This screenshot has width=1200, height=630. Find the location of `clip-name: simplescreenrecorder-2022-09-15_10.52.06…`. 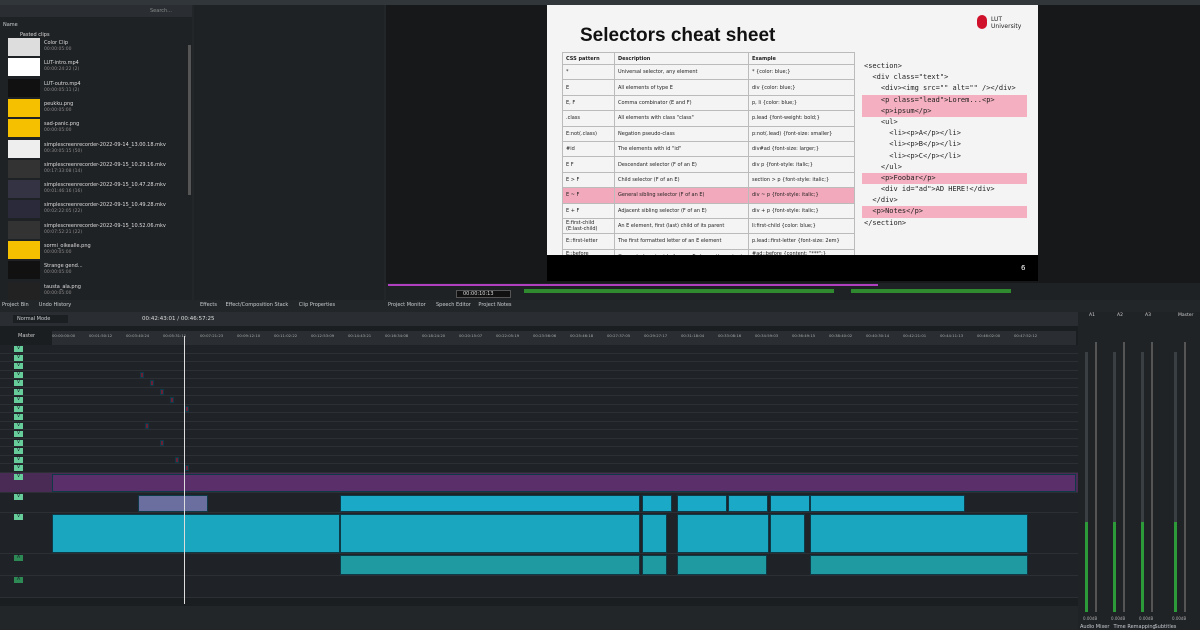

clip-name: simplescreenrecorder-2022-09-15_10.52.06… is located at coordinates (105, 225).